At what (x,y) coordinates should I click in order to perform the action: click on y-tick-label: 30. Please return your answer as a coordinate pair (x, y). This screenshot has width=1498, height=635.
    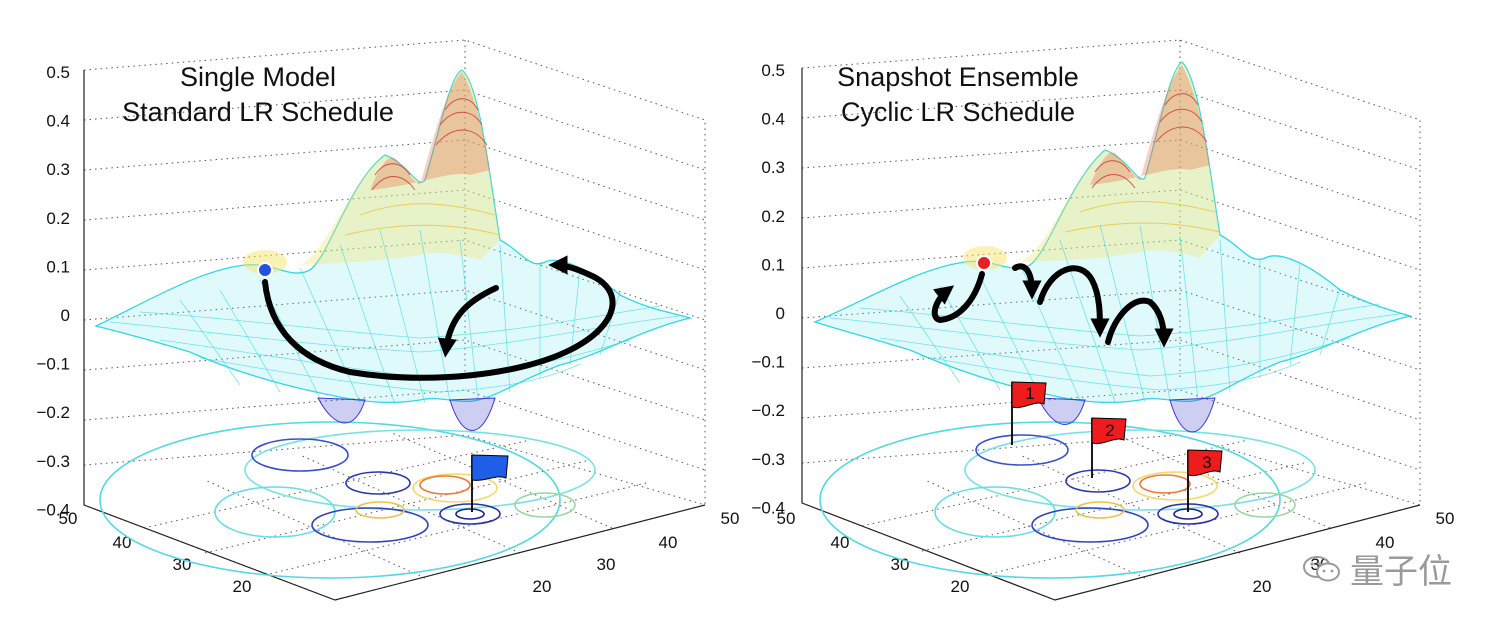
    Looking at the image, I should click on (606, 564).